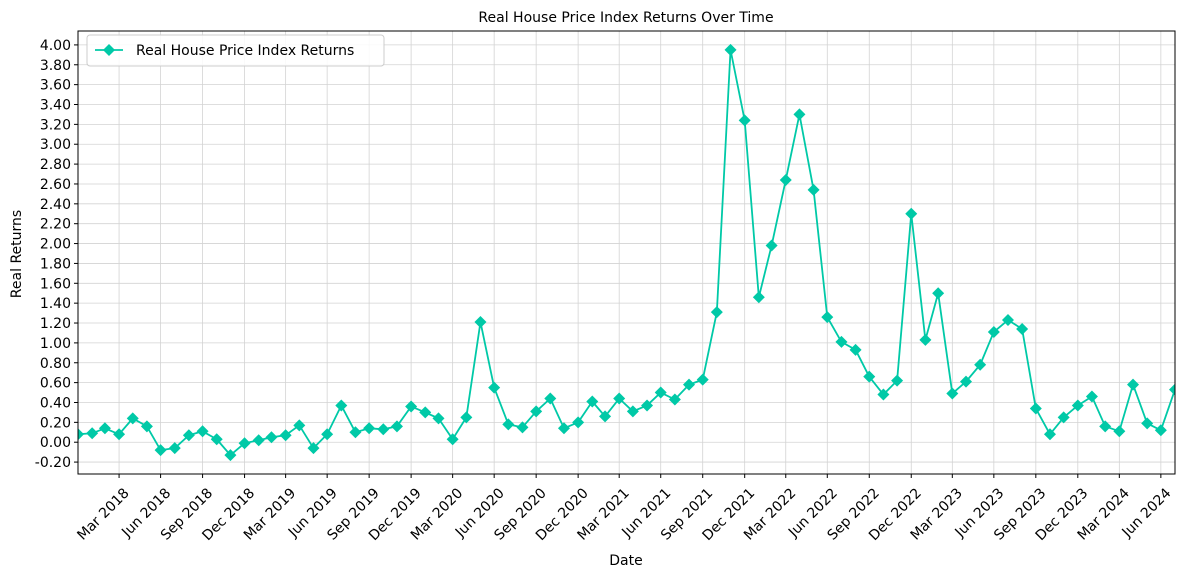 Image resolution: width=1185 pixels, height=577 pixels. What do you see at coordinates (55, 205) in the screenshot?
I see `y-tick-label: 2.40` at bounding box center [55, 205].